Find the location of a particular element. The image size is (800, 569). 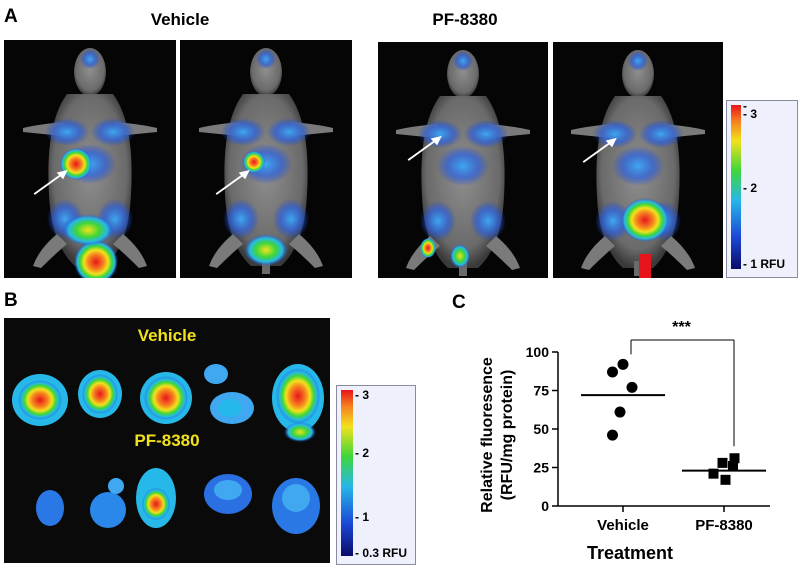

colorbar-b-tick-1: - 1 is located at coordinates (362, 517).